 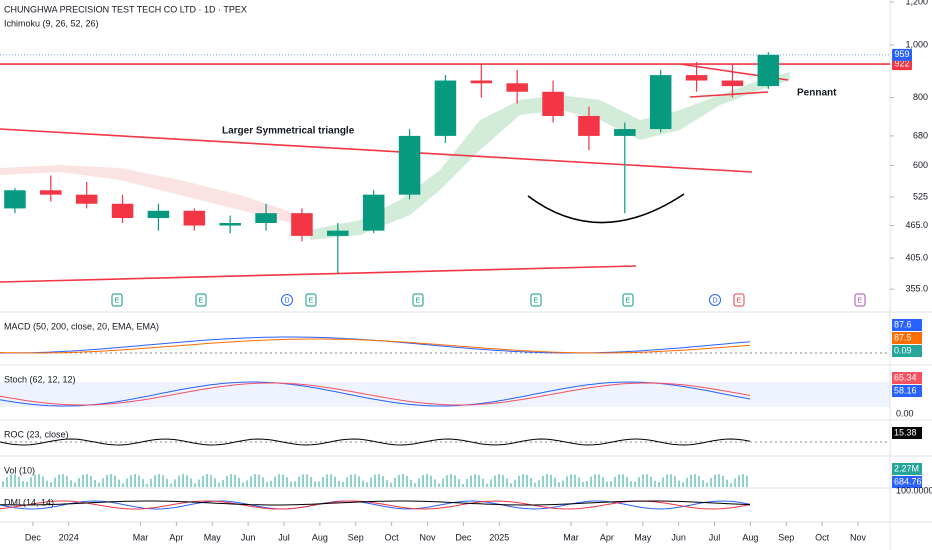 I want to click on indicator-label: Ichimoku (9, 26, 52, 26), so click(x=51, y=23).